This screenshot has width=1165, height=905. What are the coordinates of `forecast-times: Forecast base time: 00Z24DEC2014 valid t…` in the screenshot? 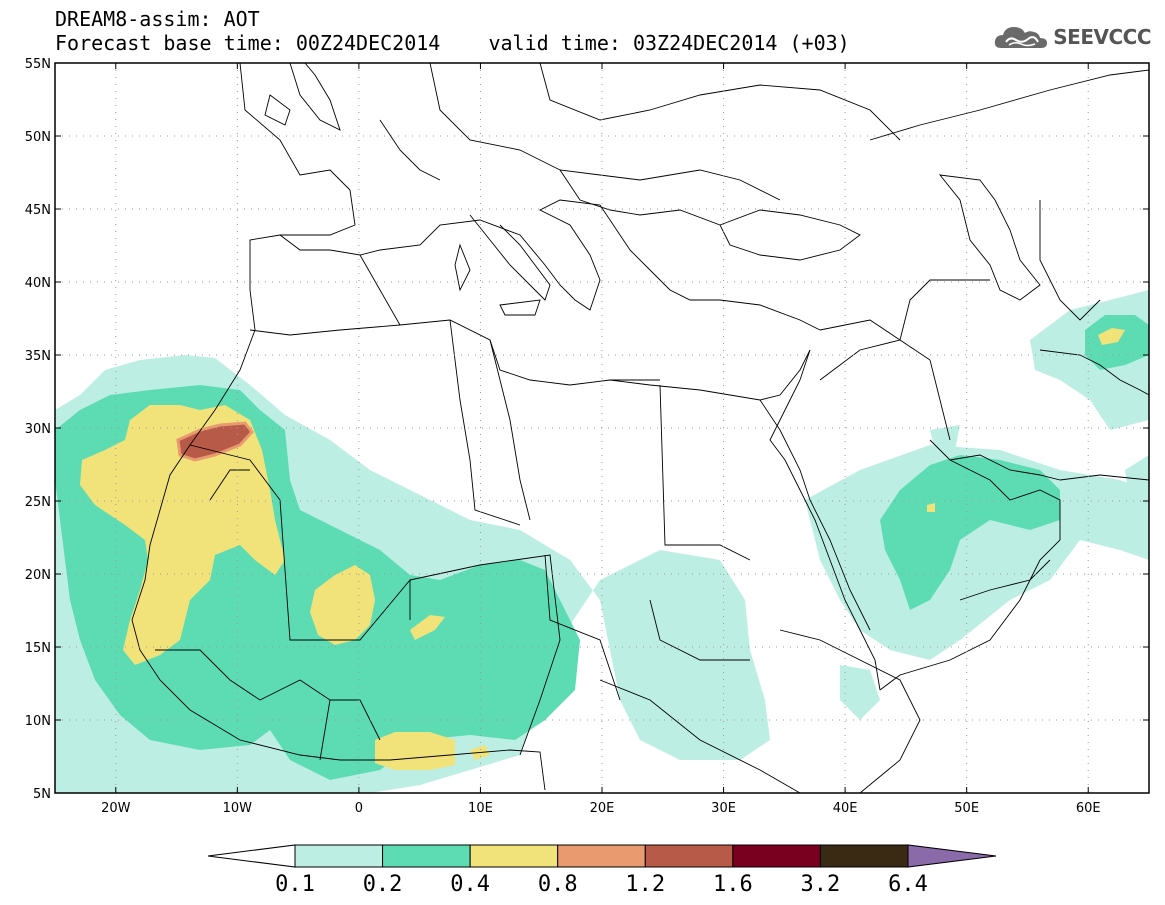 It's located at (452, 43).